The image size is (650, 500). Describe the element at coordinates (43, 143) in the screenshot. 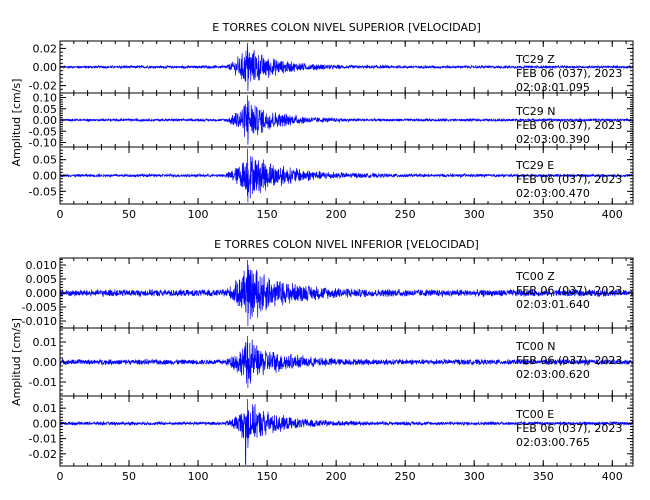

I see `y-tick-label: -0.10` at that location.